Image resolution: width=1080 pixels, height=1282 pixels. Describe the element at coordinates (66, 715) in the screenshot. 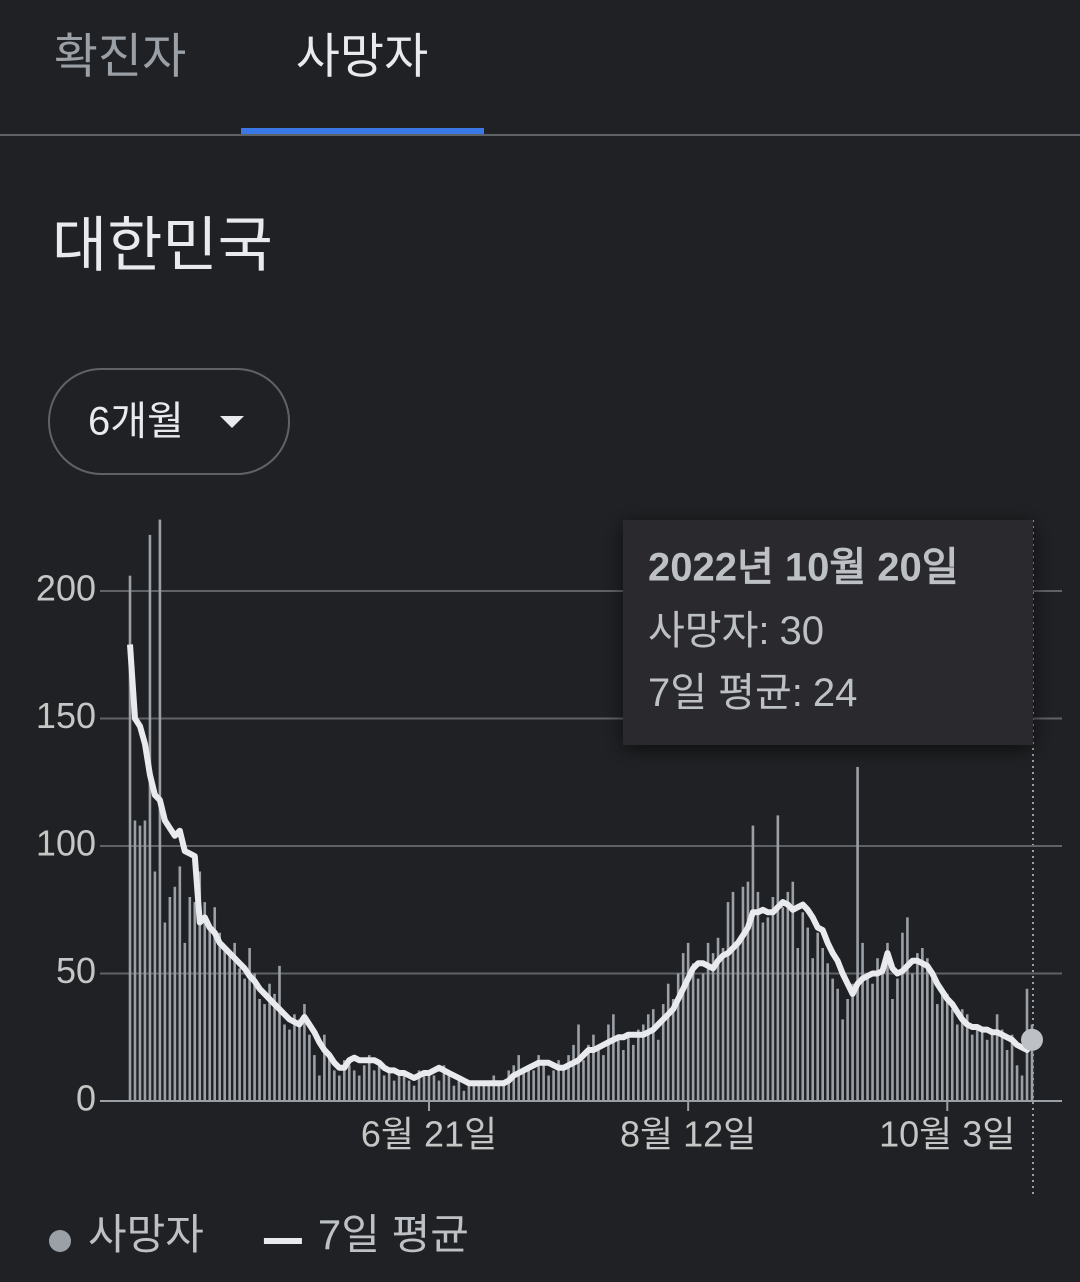

I see `y-tick-label: 150` at that location.